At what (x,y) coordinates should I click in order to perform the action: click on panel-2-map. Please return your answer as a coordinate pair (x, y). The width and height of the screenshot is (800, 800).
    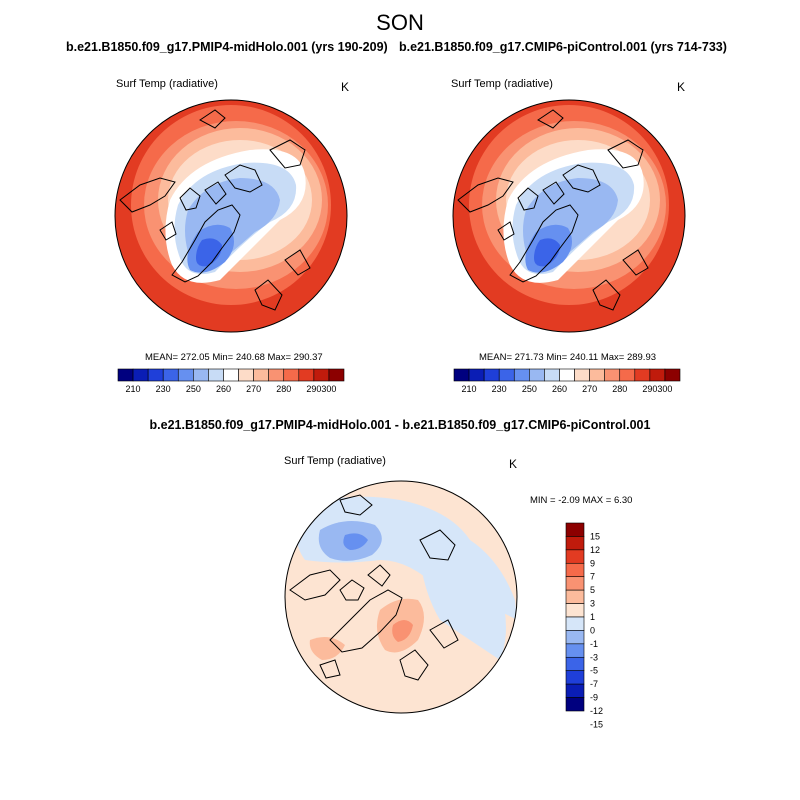
    Looking at the image, I should click on (569, 216).